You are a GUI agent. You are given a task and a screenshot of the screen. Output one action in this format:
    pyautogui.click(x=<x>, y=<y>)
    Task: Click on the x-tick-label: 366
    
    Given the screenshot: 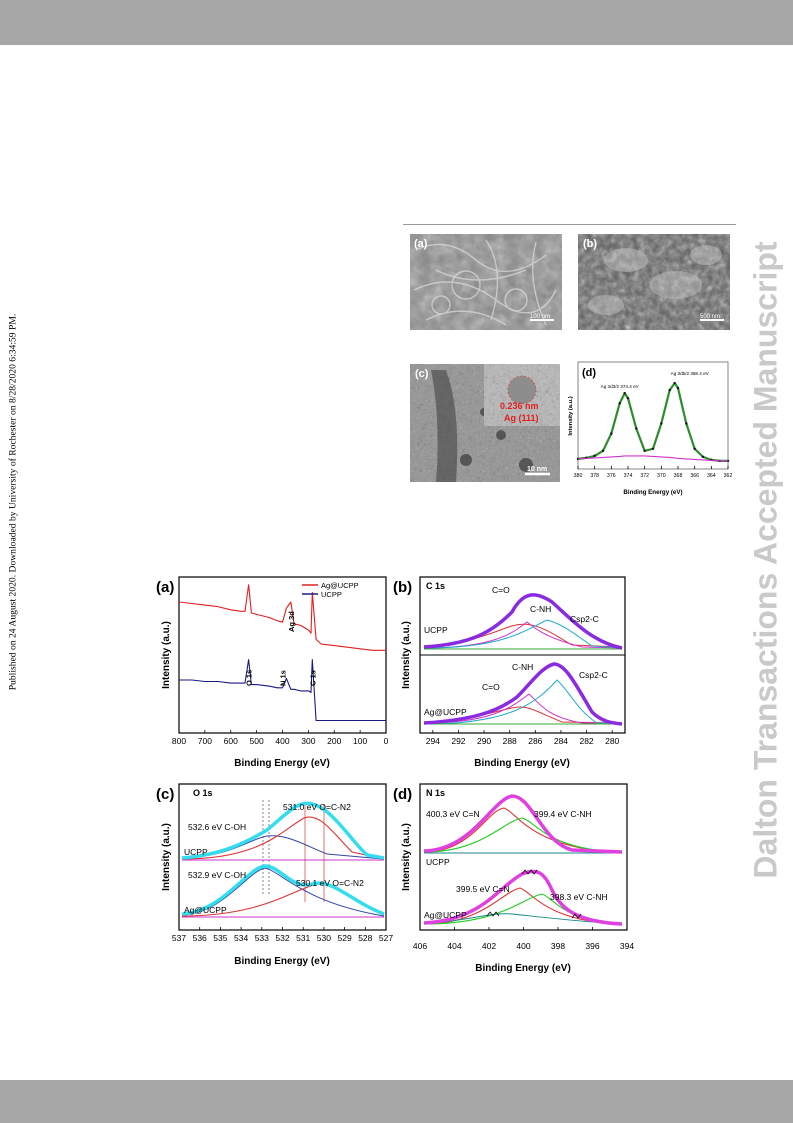 What is the action you would take?
    pyautogui.click(x=694, y=476)
    